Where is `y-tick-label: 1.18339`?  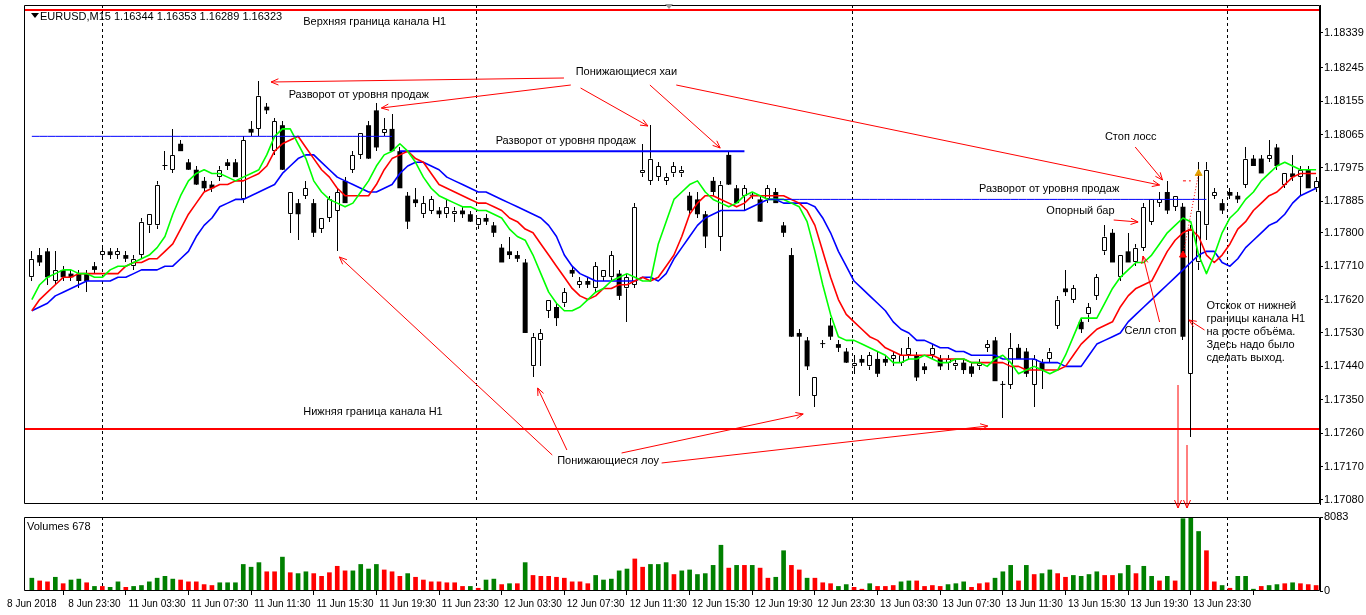 y-tick-label: 1.18339 is located at coordinates (1344, 31).